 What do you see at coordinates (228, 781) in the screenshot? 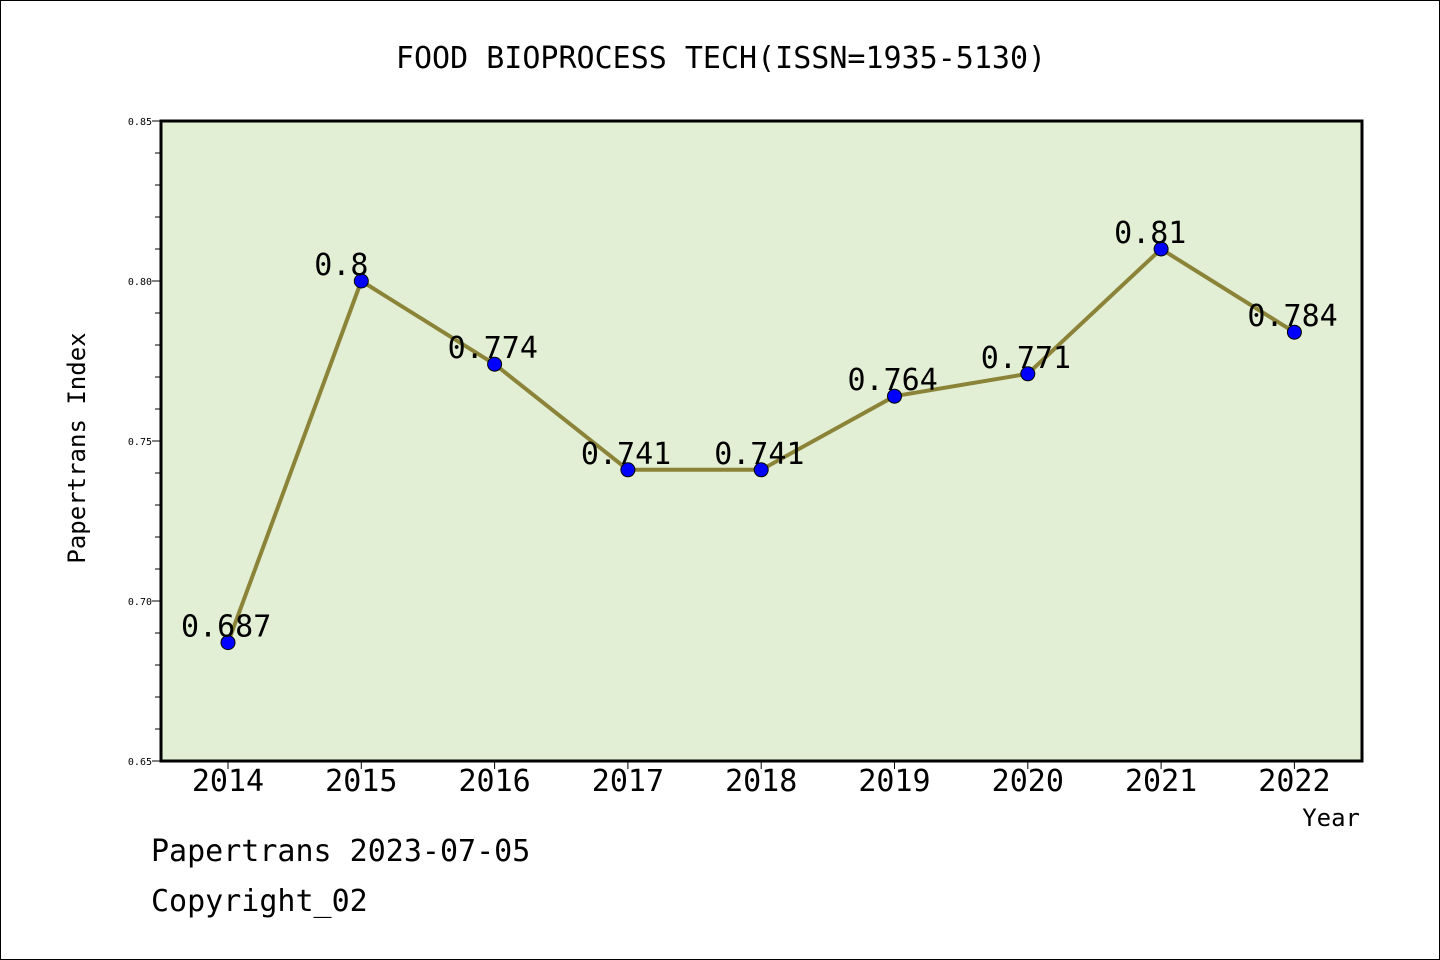
I see `x-tick-label: 2014` at bounding box center [228, 781].